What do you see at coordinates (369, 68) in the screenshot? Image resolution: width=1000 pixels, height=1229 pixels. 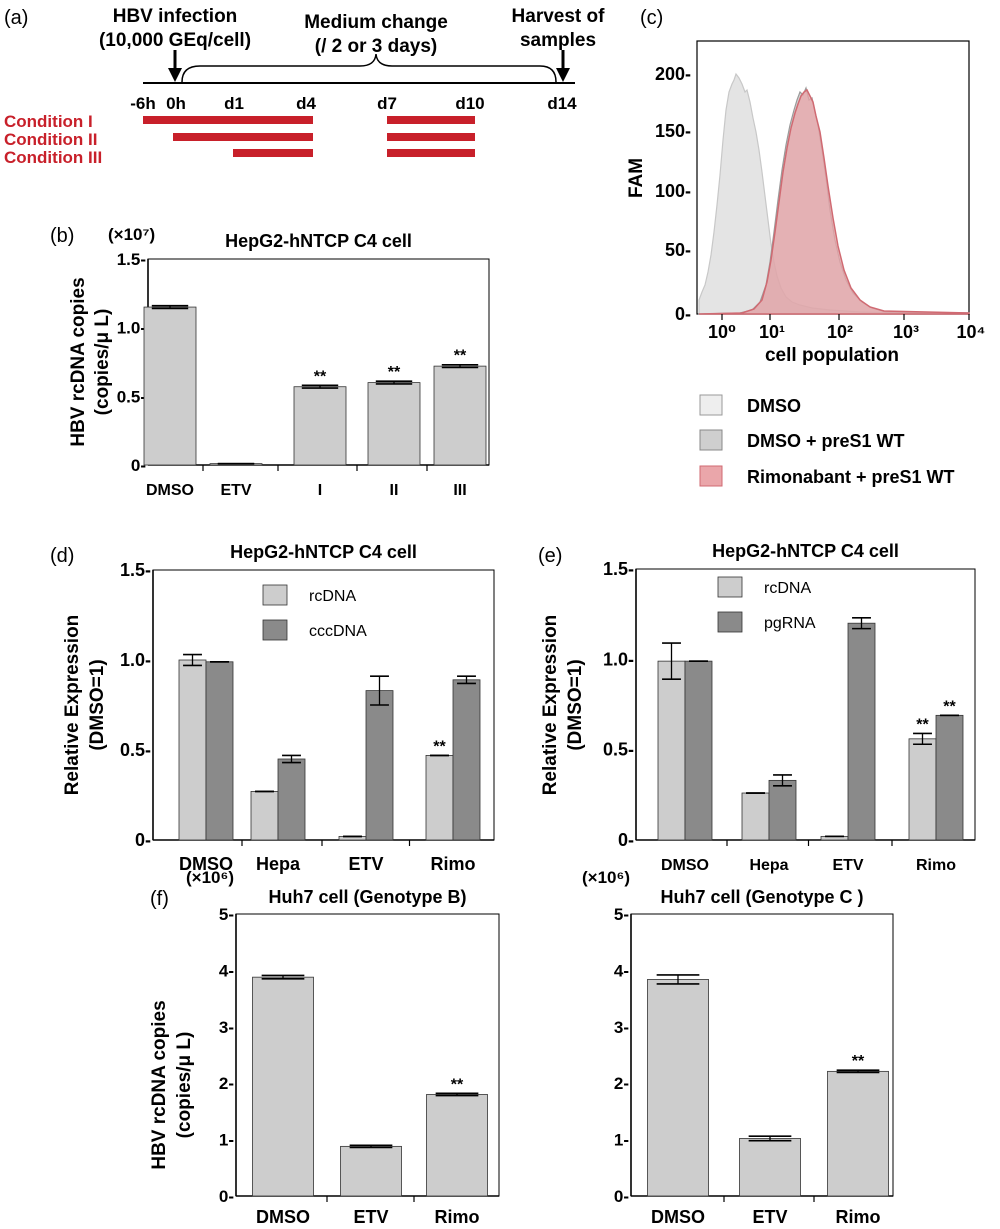 I see `medium-change-brace` at bounding box center [369, 68].